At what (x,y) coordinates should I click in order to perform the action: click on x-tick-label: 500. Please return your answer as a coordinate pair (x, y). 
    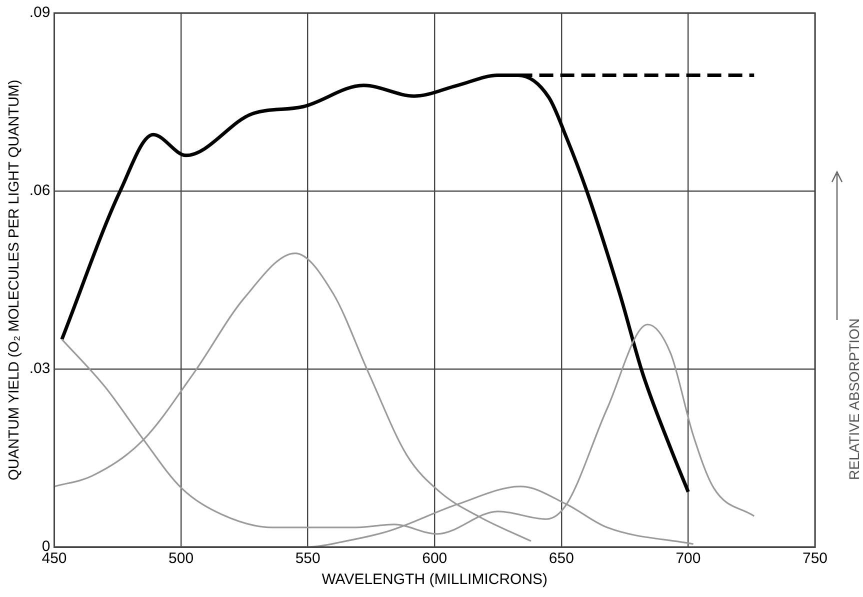
    Looking at the image, I should click on (181, 559).